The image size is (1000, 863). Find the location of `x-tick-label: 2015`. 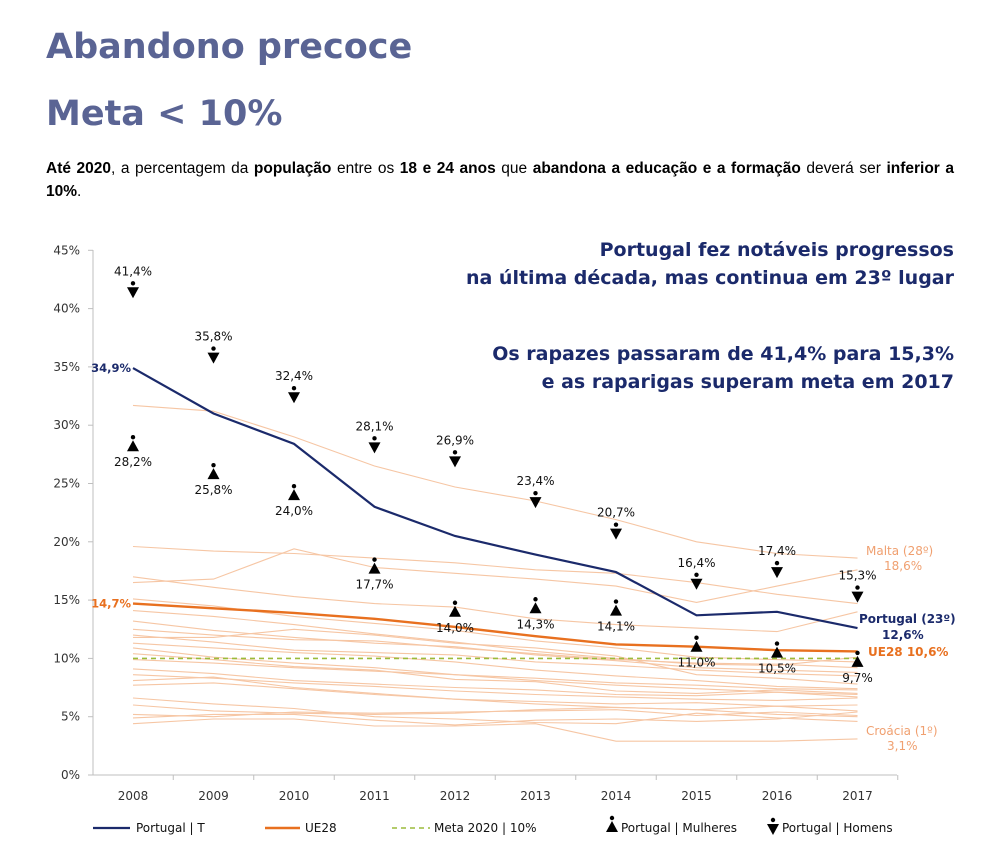

x-tick-label: 2015 is located at coordinates (696, 796).